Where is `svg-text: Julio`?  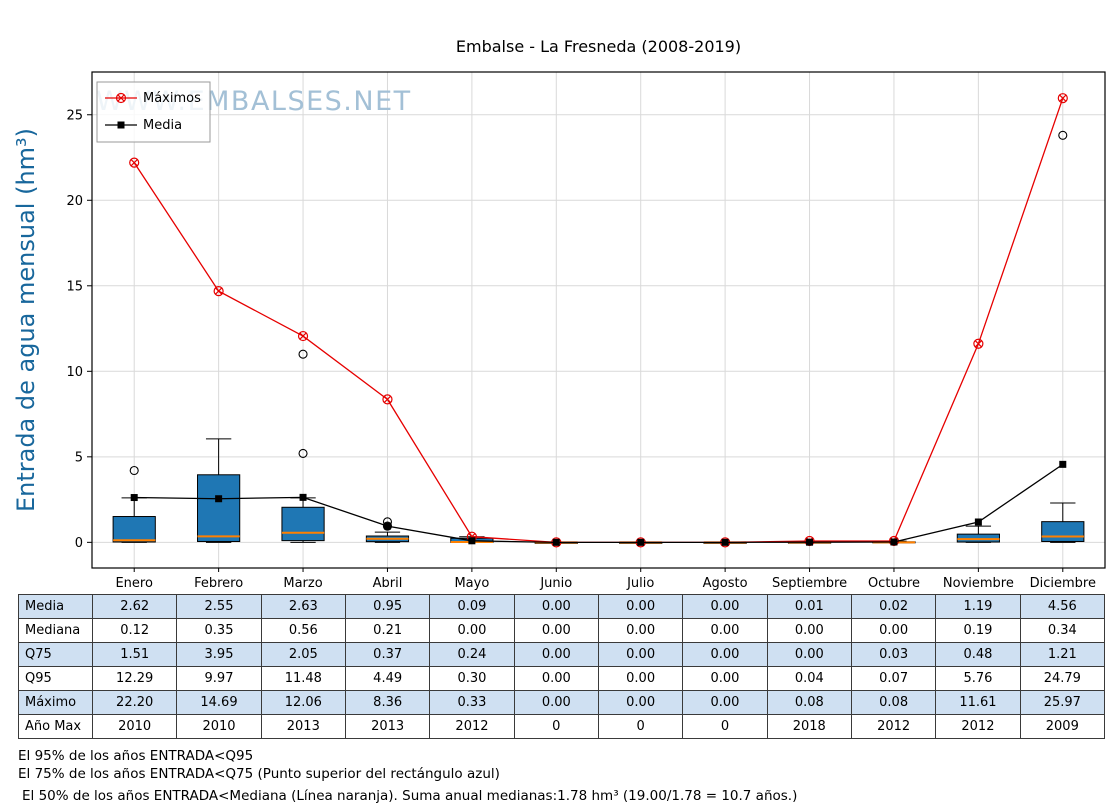
svg-text: Julio is located at coordinates (640, 583).